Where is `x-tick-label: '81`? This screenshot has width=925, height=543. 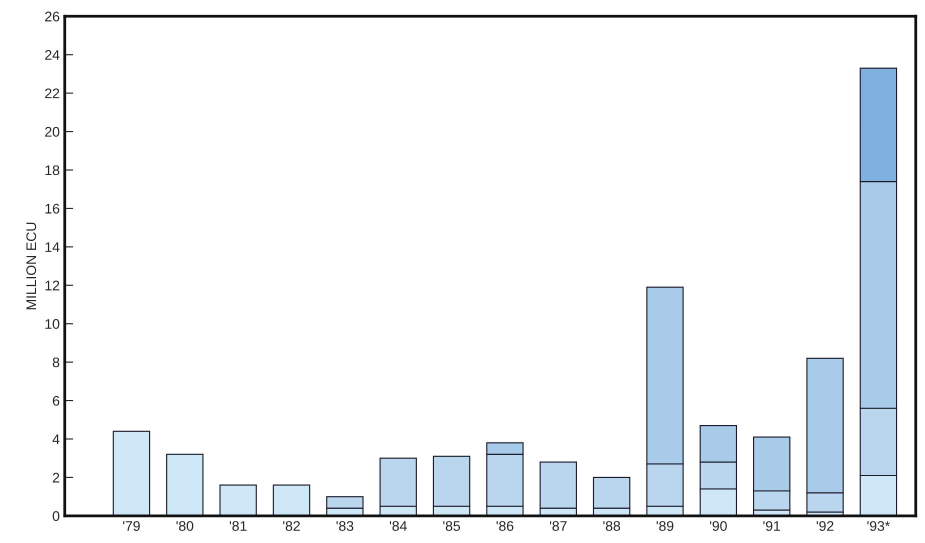 x-tick-label: '81 is located at coordinates (238, 526).